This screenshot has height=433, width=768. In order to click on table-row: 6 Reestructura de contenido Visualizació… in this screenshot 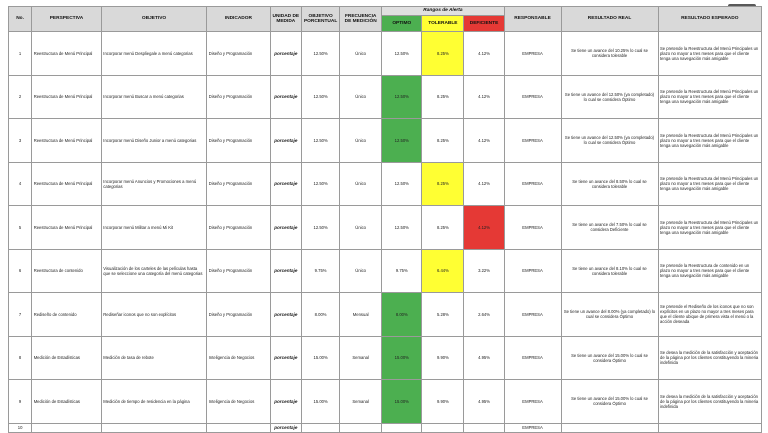, I will do `click(385, 270)`.